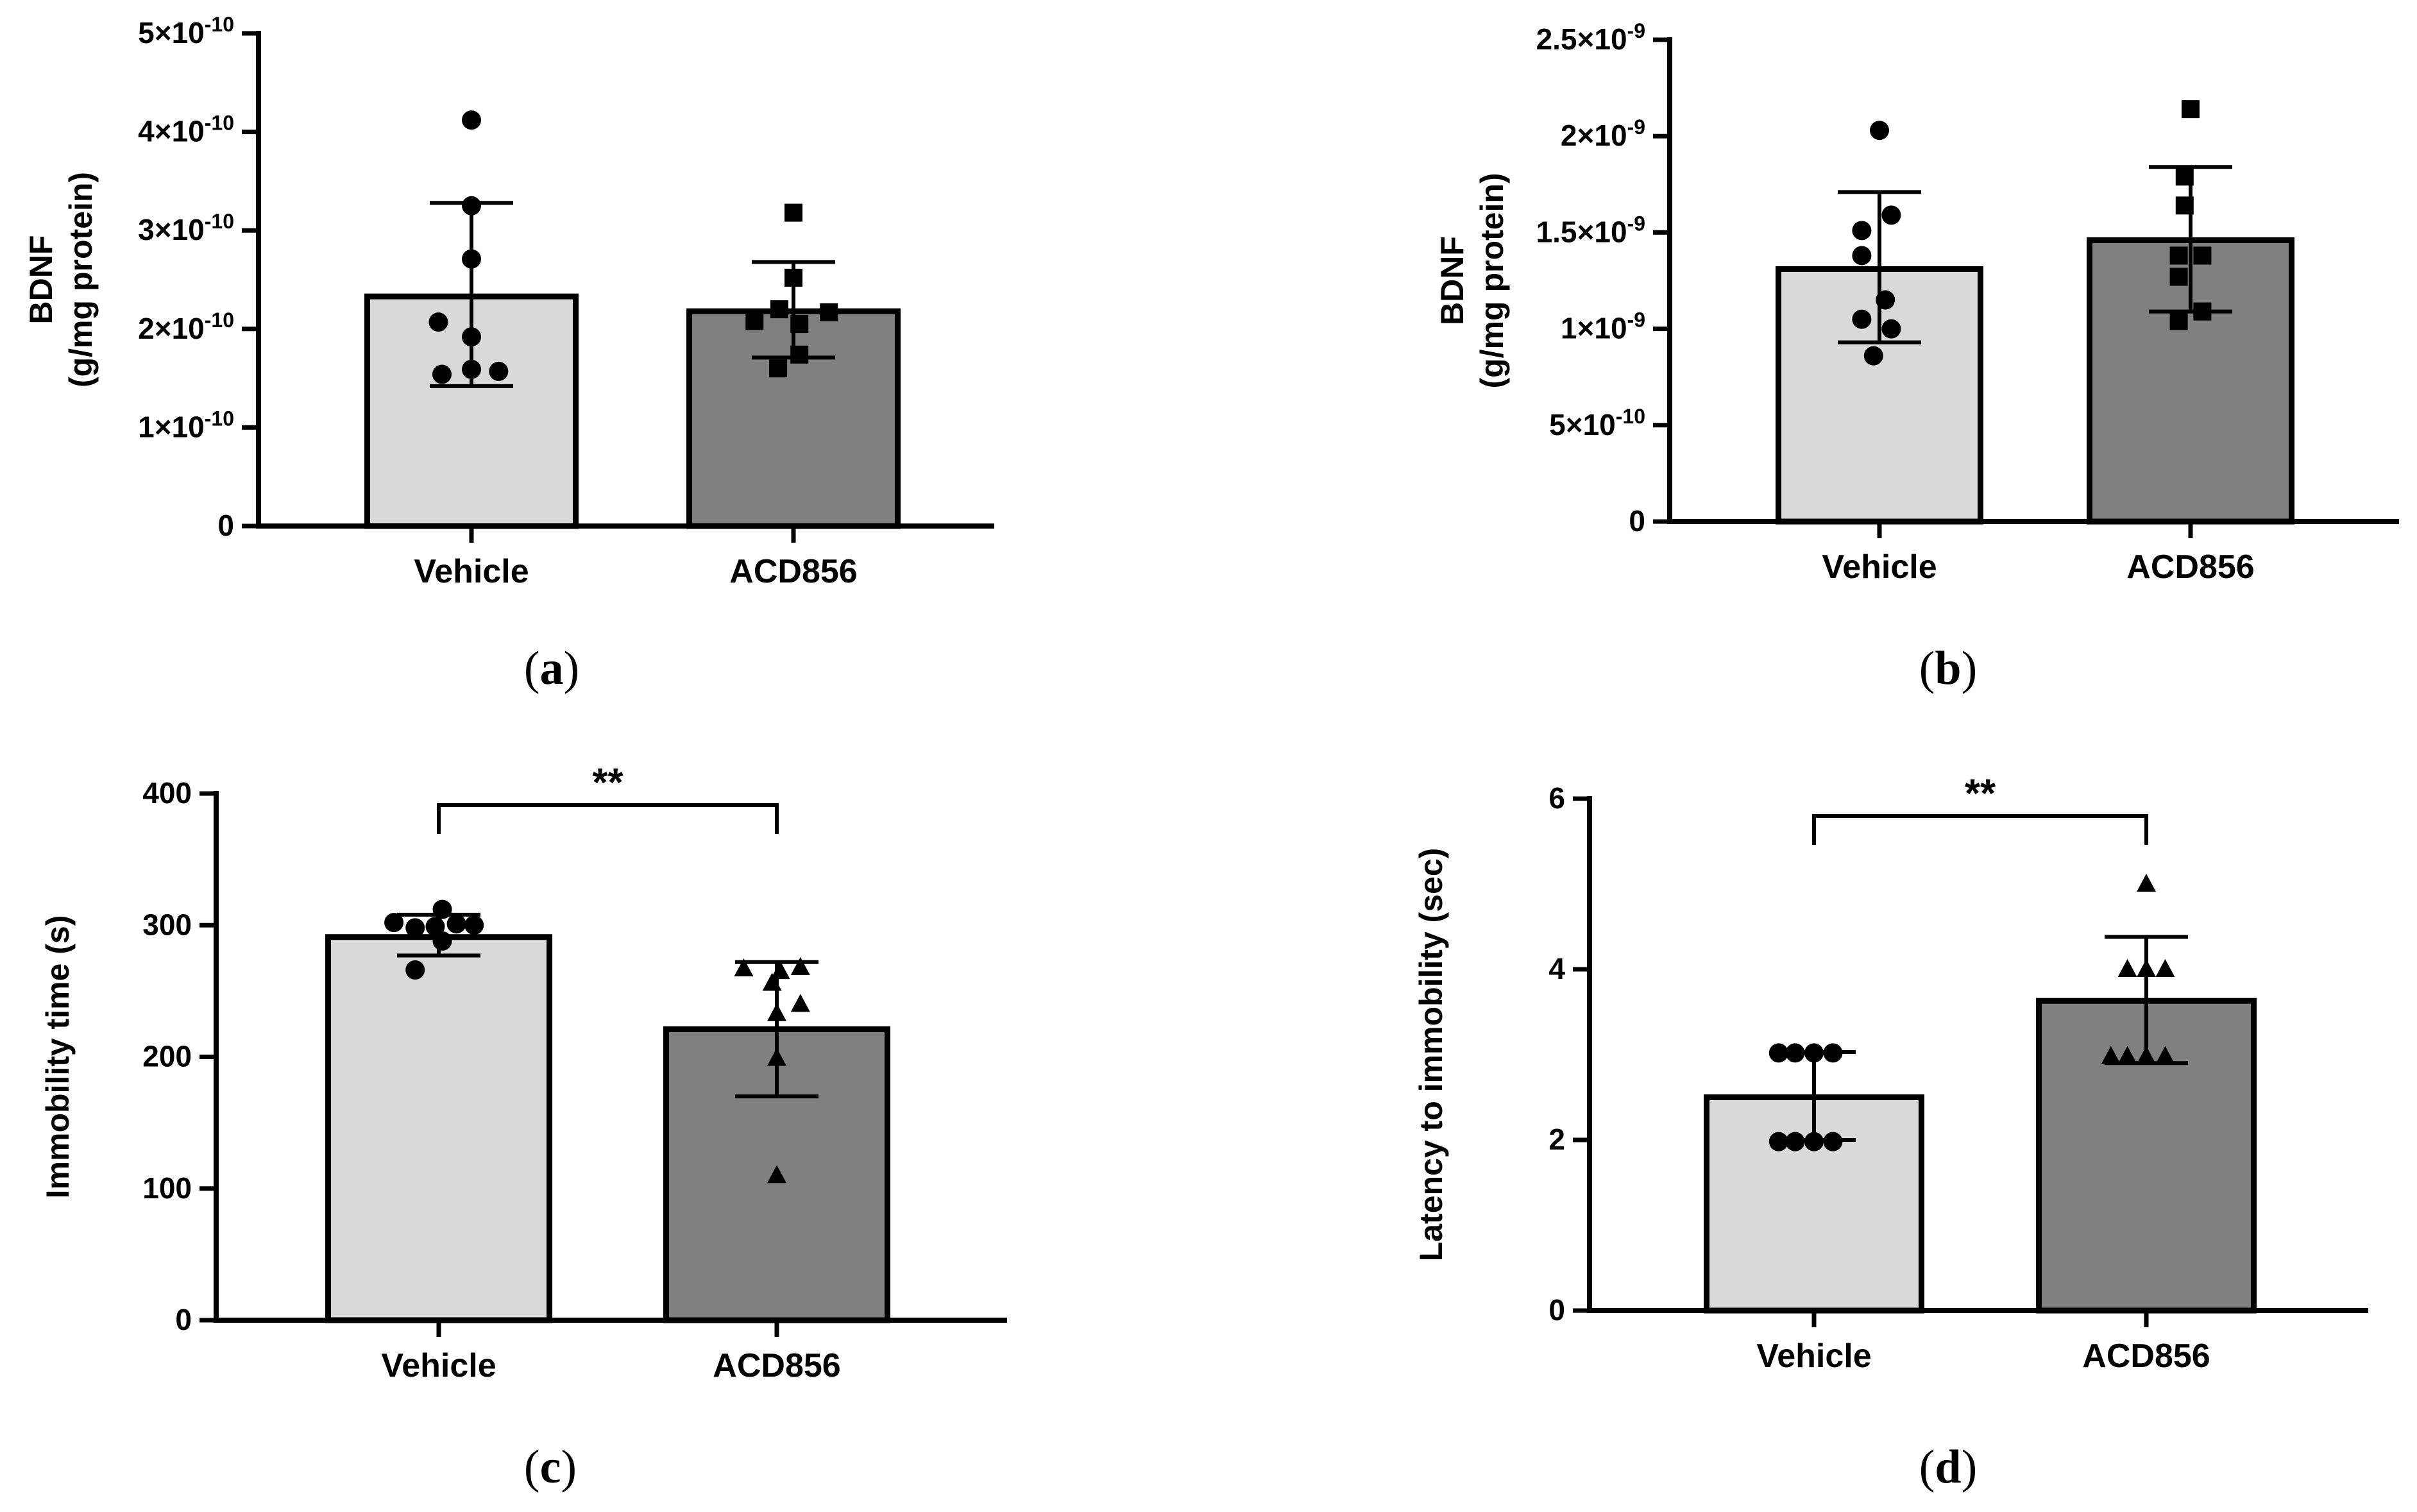 The height and width of the screenshot is (1512, 2417). Describe the element at coordinates (167, 793) in the screenshot. I see `y-tick-label: 400` at that location.